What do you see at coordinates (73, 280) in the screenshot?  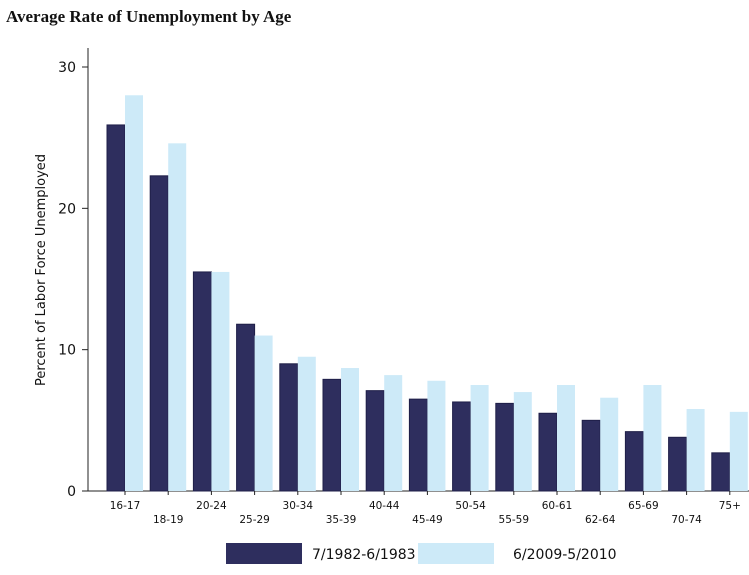 I see `y-ticks: 0 10 20 30` at bounding box center [73, 280].